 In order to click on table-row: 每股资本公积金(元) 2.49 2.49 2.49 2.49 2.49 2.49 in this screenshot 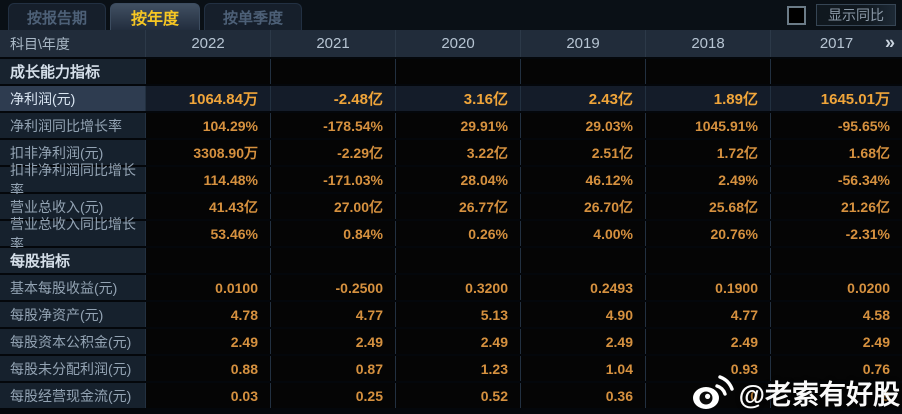, I will do `click(451, 340)`.